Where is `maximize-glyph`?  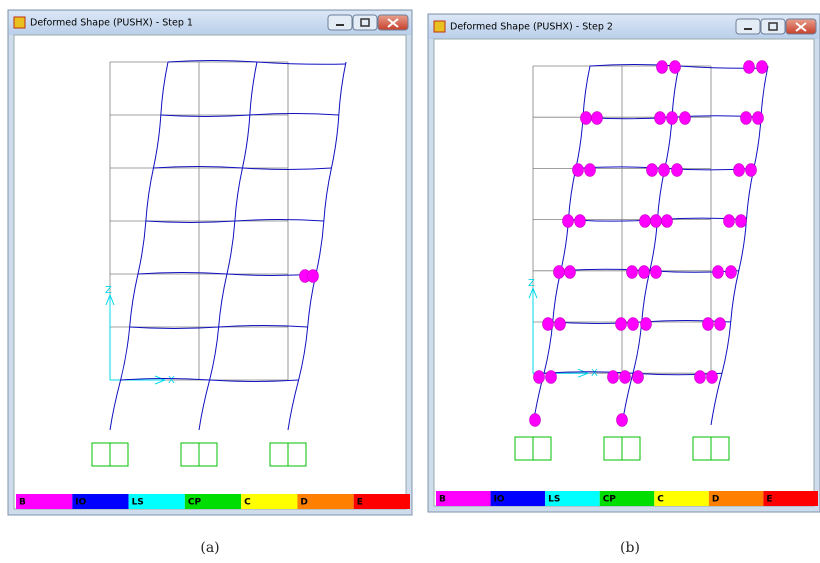 maximize-glyph is located at coordinates (773, 26).